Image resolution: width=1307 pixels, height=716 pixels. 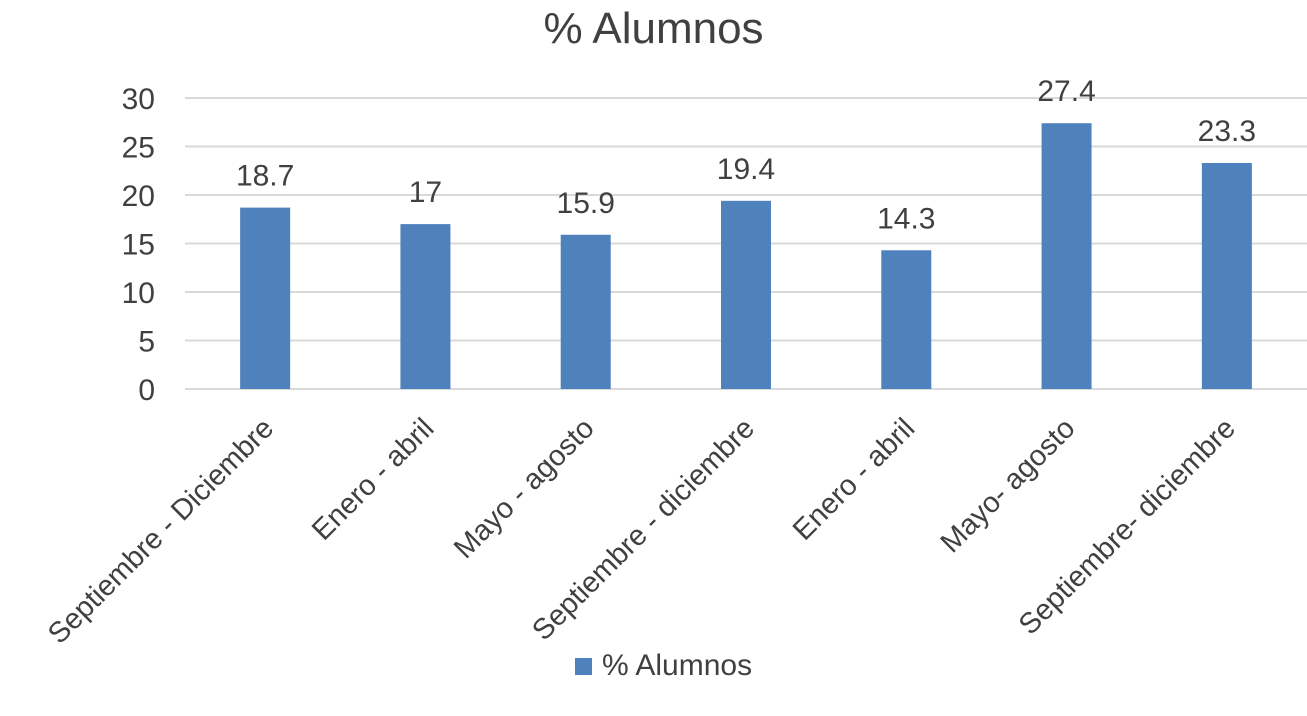 I want to click on legend-swatch, so click(x=583, y=666).